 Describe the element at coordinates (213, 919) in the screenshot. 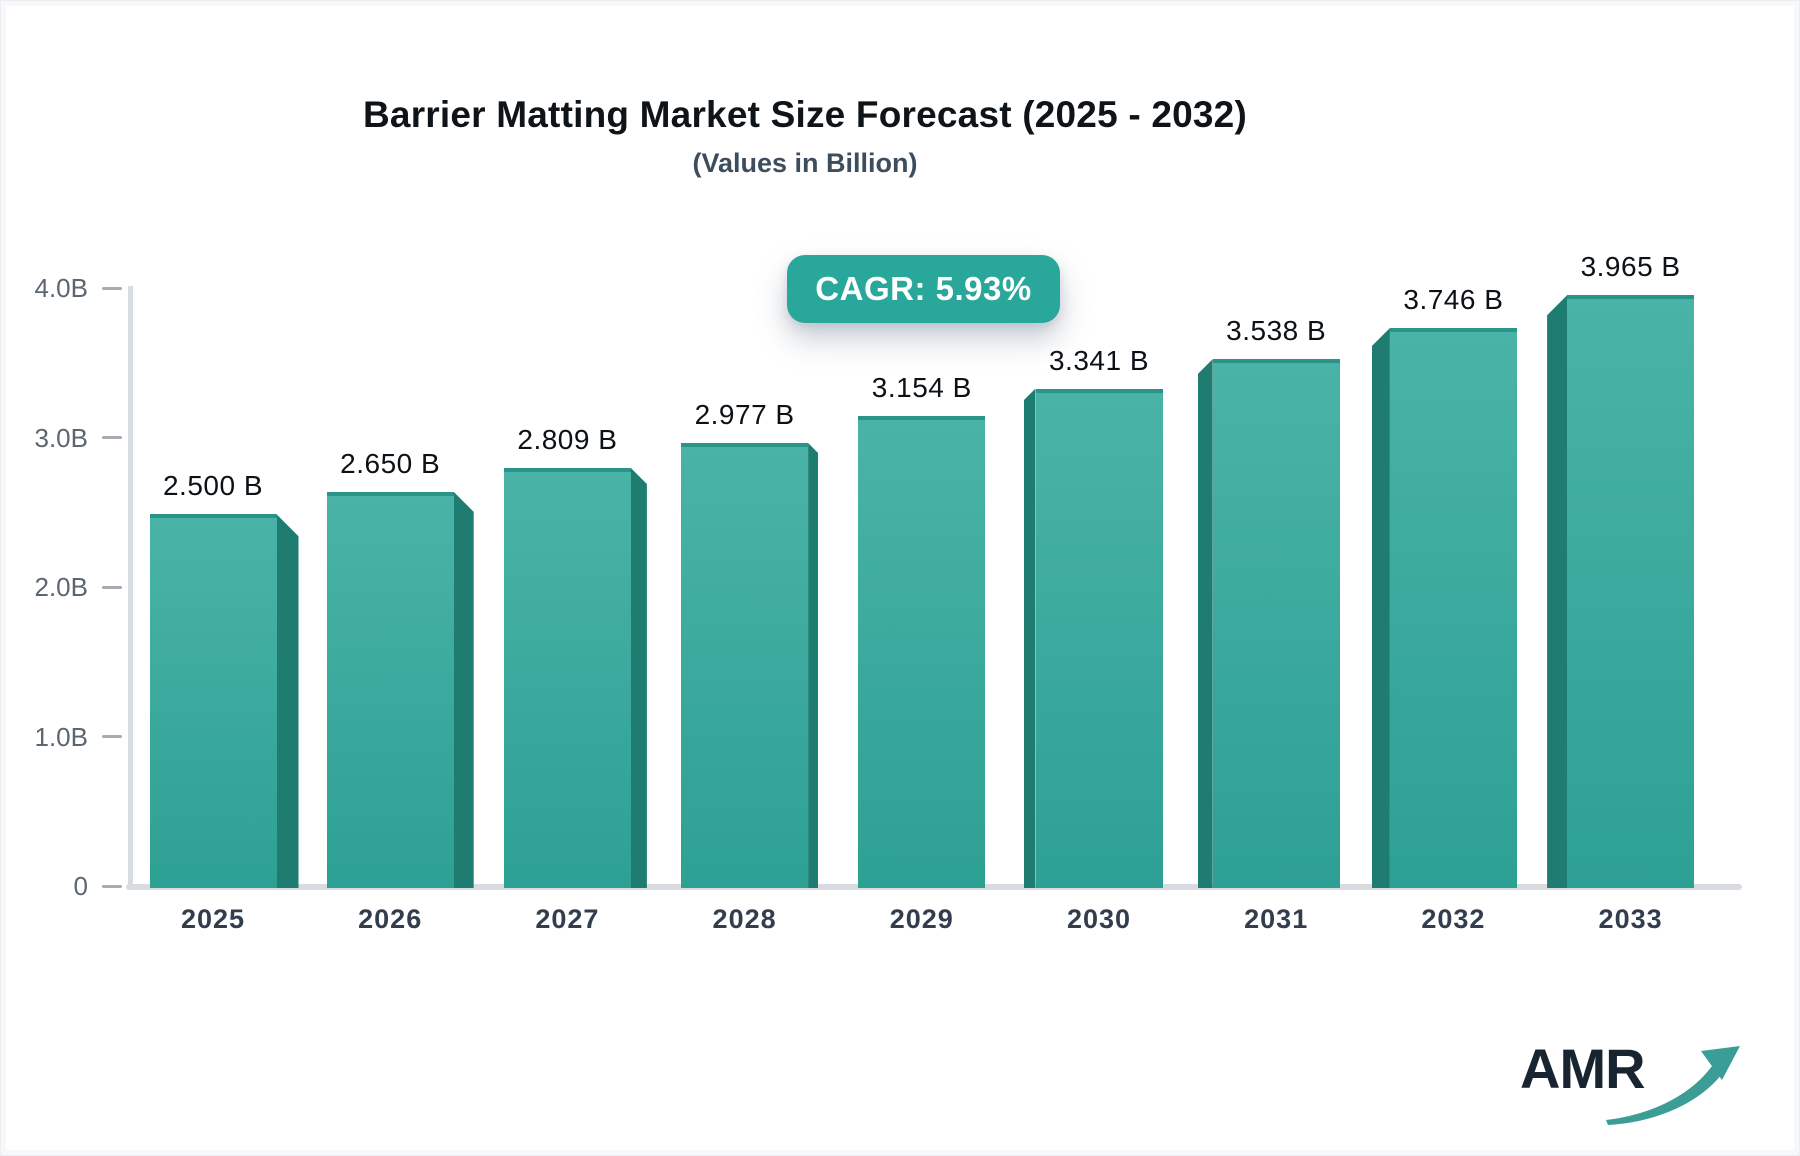

I see `x-tick-label-2025: 2025` at that location.